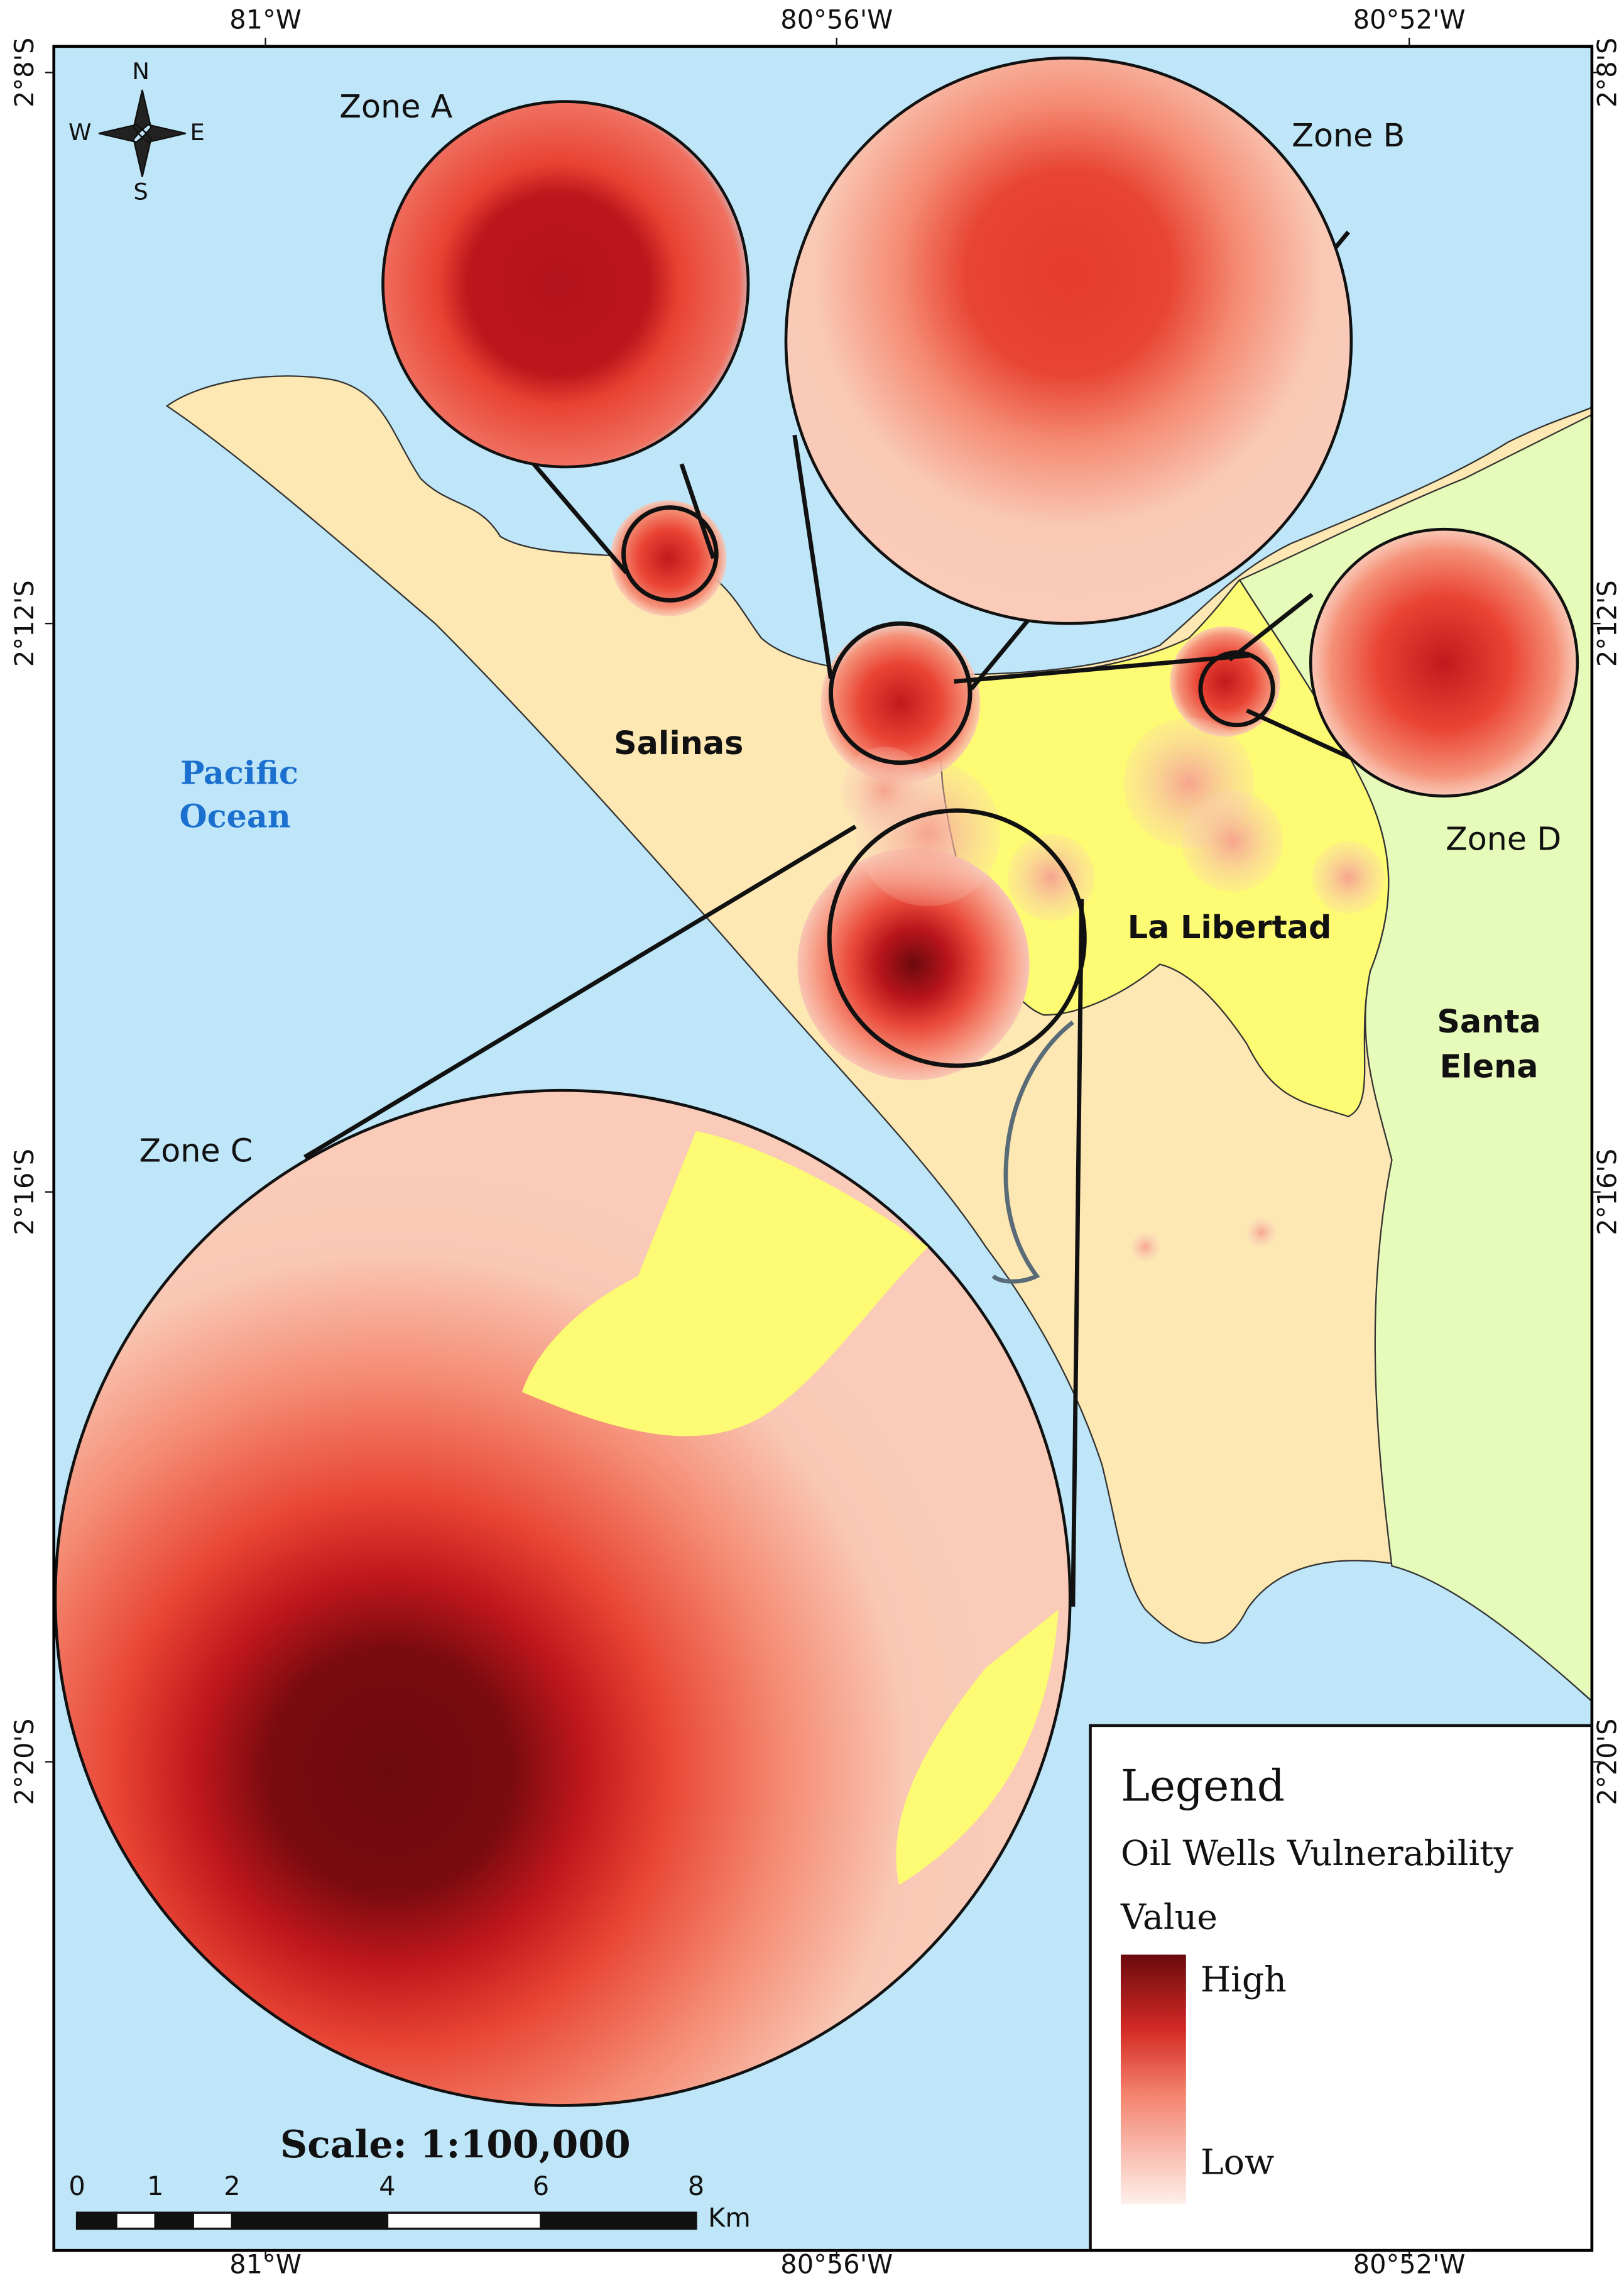  Describe the element at coordinates (1203, 1786) in the screenshot. I see `legend-title: Legend` at that location.